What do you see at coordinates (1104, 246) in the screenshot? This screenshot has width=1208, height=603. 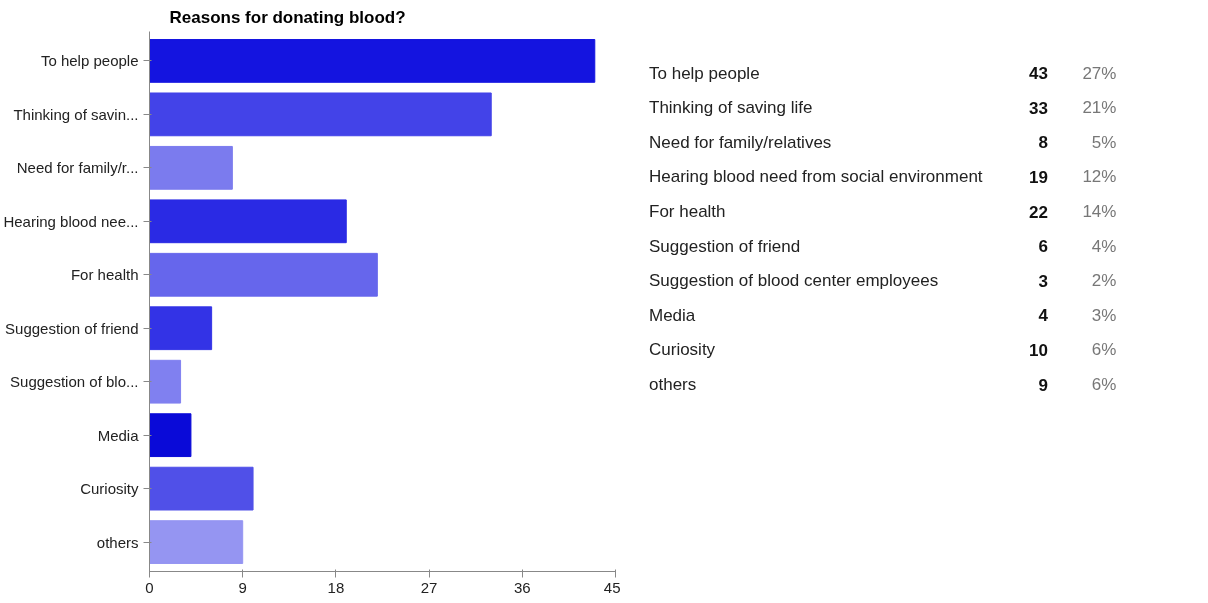 I see `text: 4%` at bounding box center [1104, 246].